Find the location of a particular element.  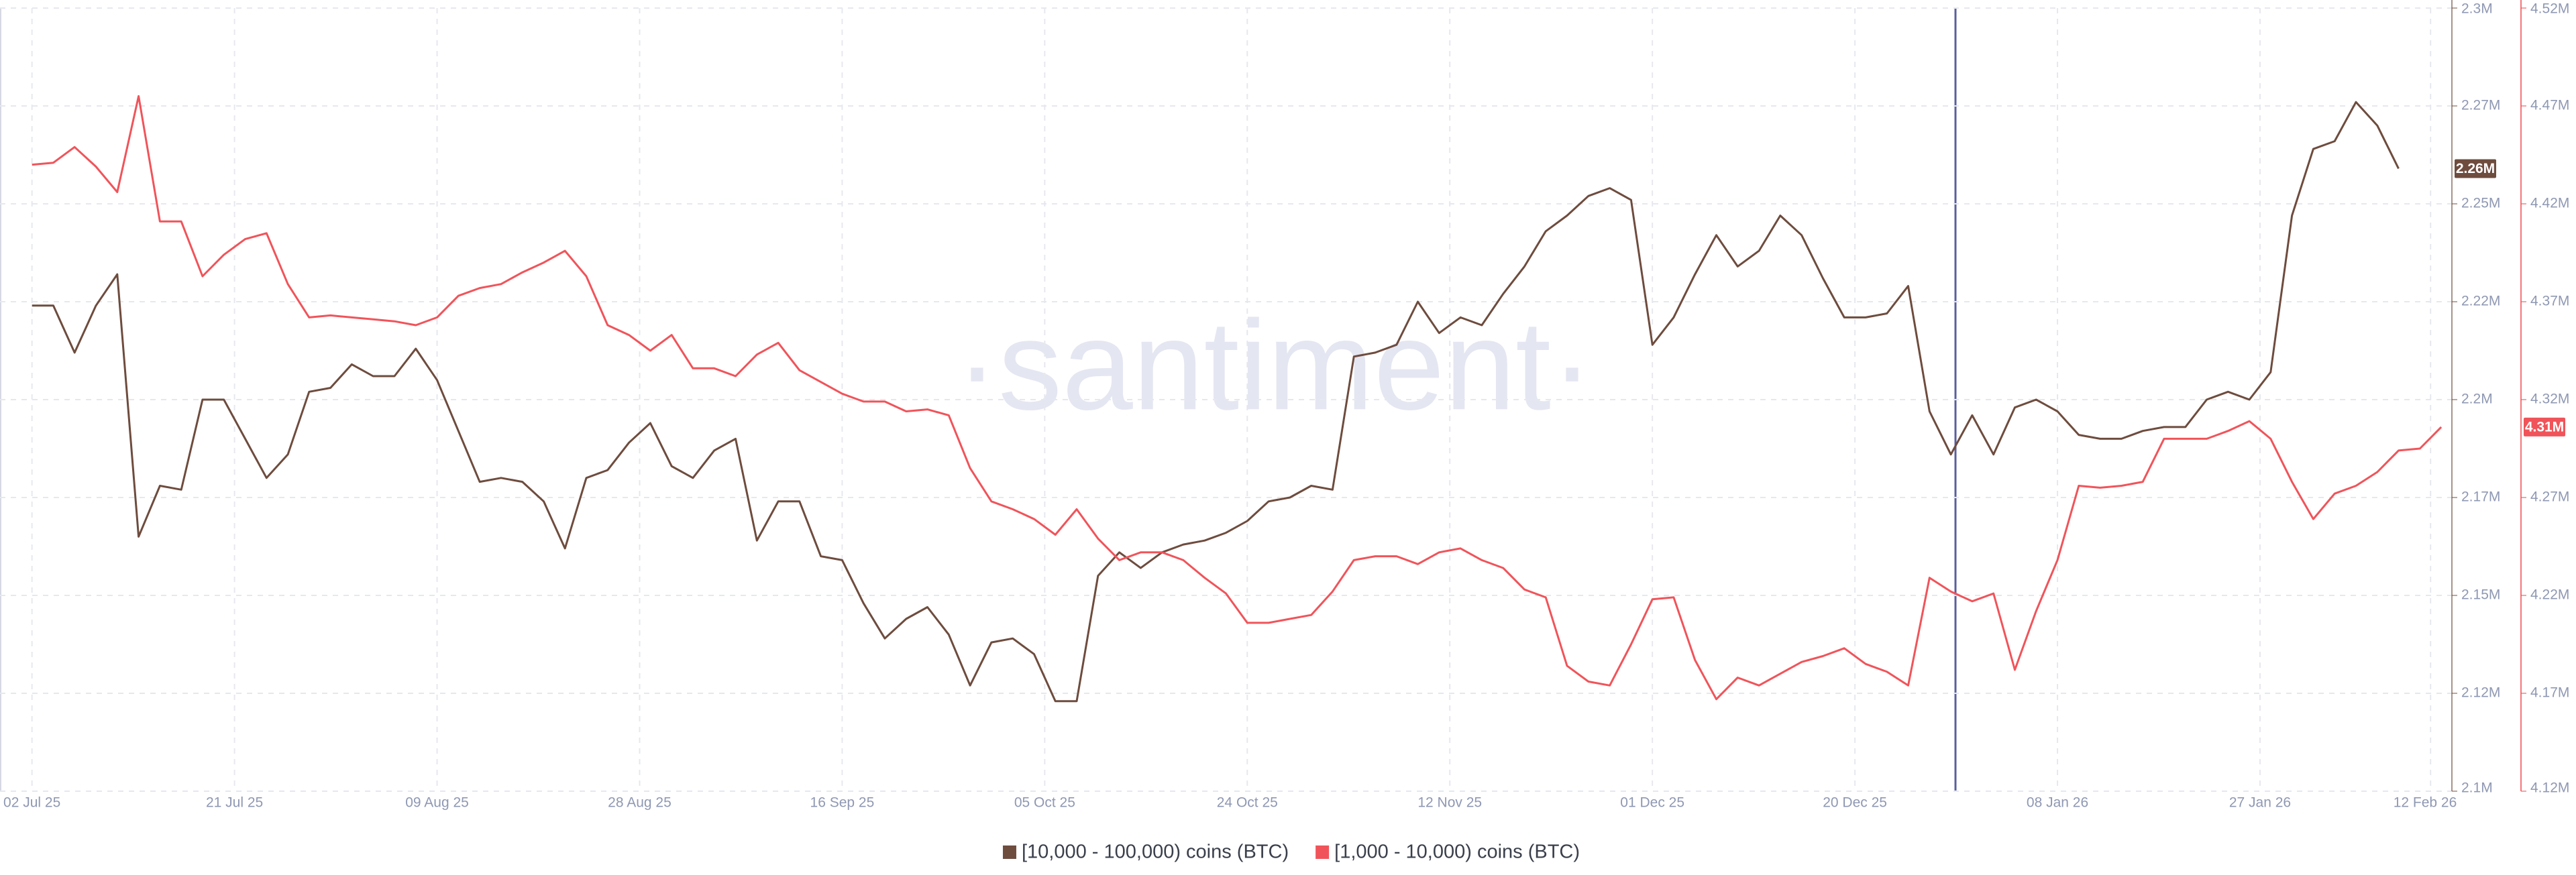

x-tick-label: 01 Dec 25 is located at coordinates (1652, 803).